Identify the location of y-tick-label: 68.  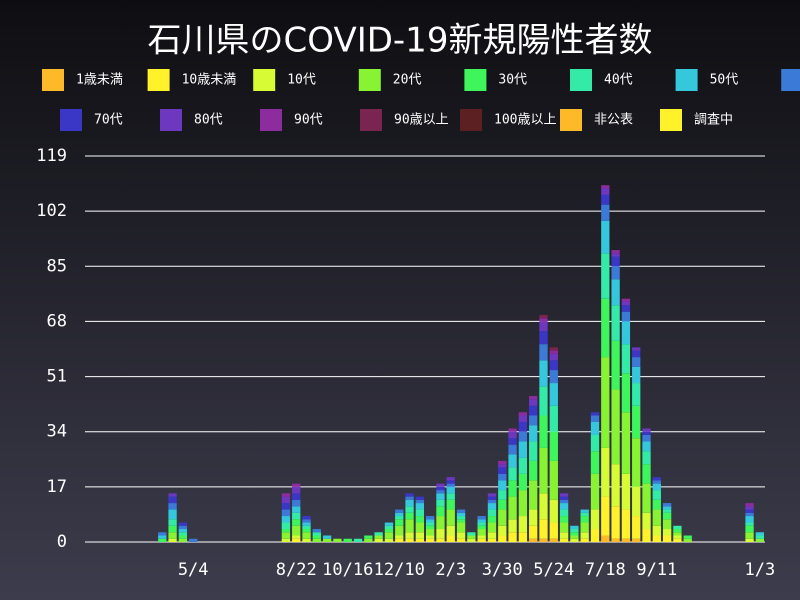
(57, 321).